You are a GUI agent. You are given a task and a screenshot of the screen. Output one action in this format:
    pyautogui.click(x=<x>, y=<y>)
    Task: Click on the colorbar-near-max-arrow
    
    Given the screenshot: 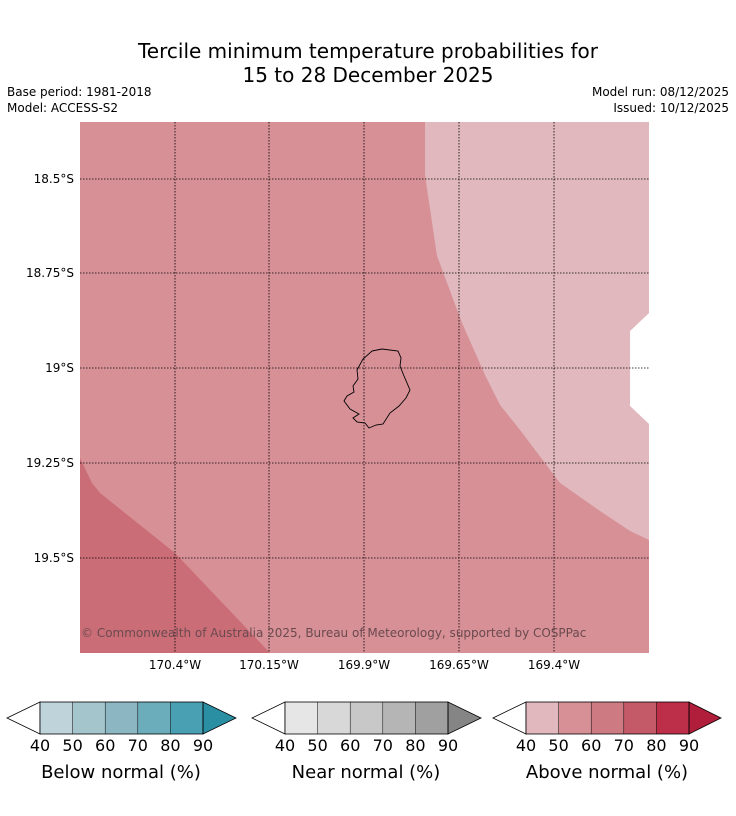 What is the action you would take?
    pyautogui.click(x=464, y=718)
    